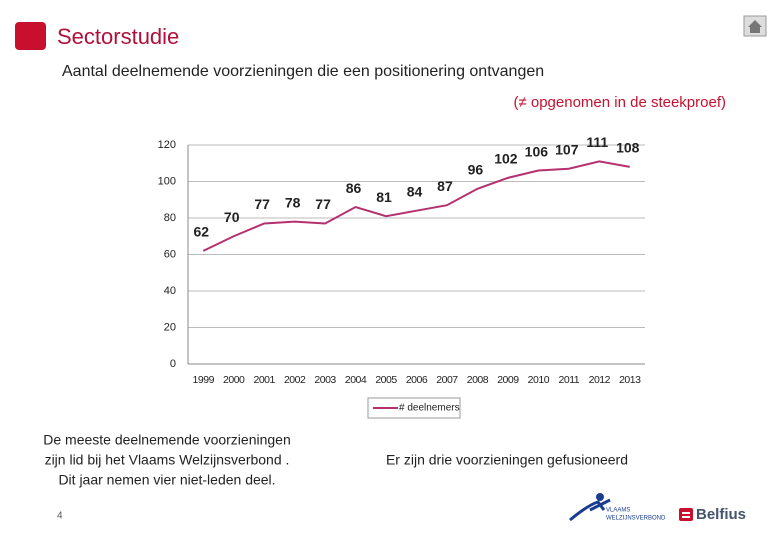 The image size is (780, 540). I want to click on data-label: 78, so click(293, 202).